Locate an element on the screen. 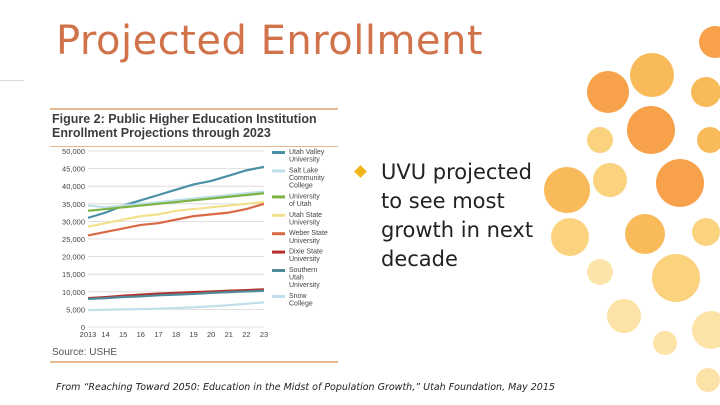 Image resolution: width=720 pixels, height=405 pixels. x-tick-label: 20 is located at coordinates (211, 334).